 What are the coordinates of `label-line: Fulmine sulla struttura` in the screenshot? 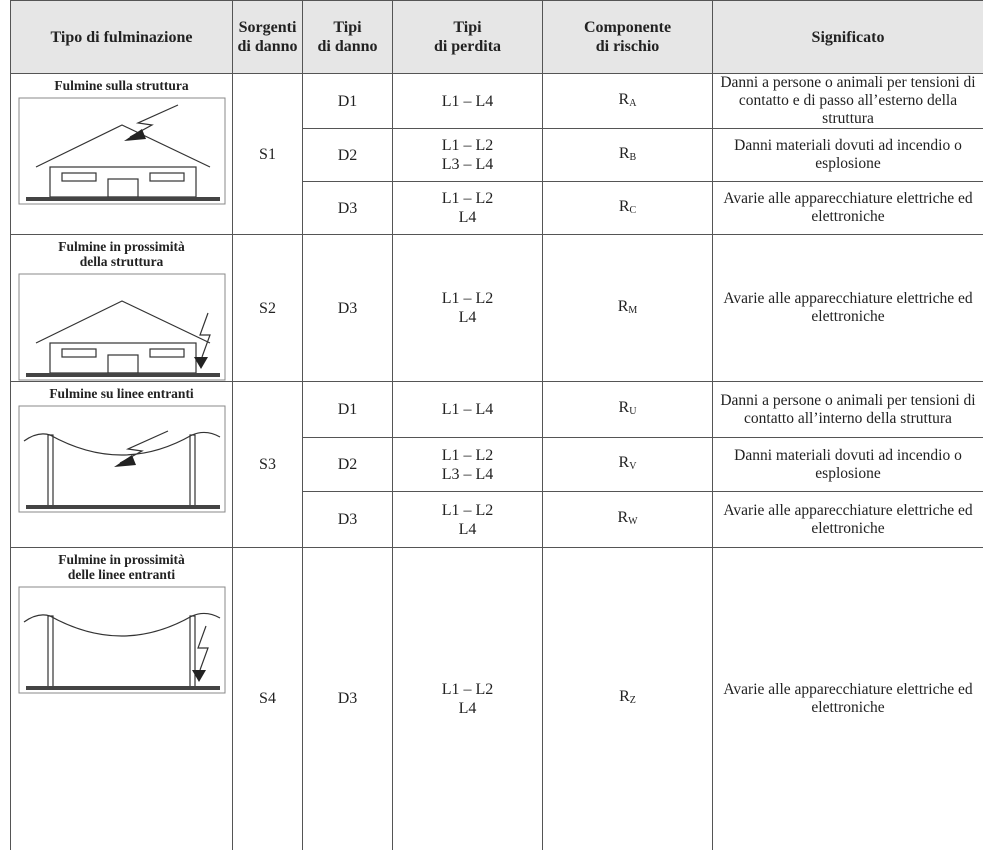 It's located at (121, 85).